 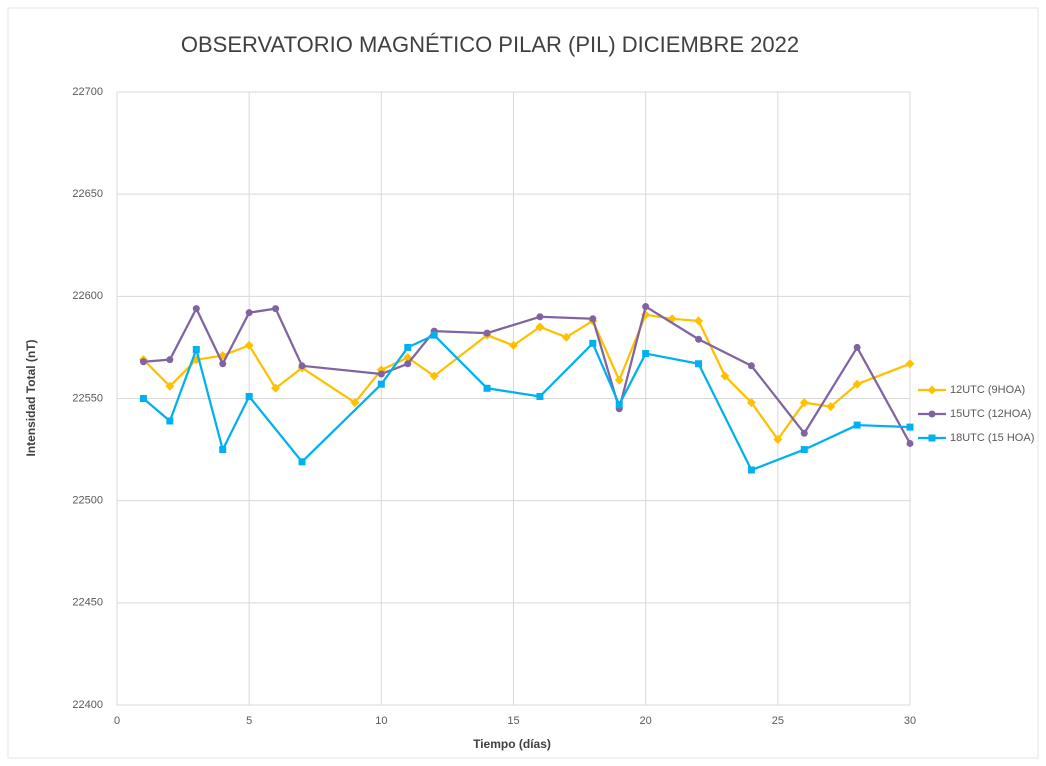 What do you see at coordinates (646, 721) in the screenshot?
I see `x-tick-label: 20` at bounding box center [646, 721].